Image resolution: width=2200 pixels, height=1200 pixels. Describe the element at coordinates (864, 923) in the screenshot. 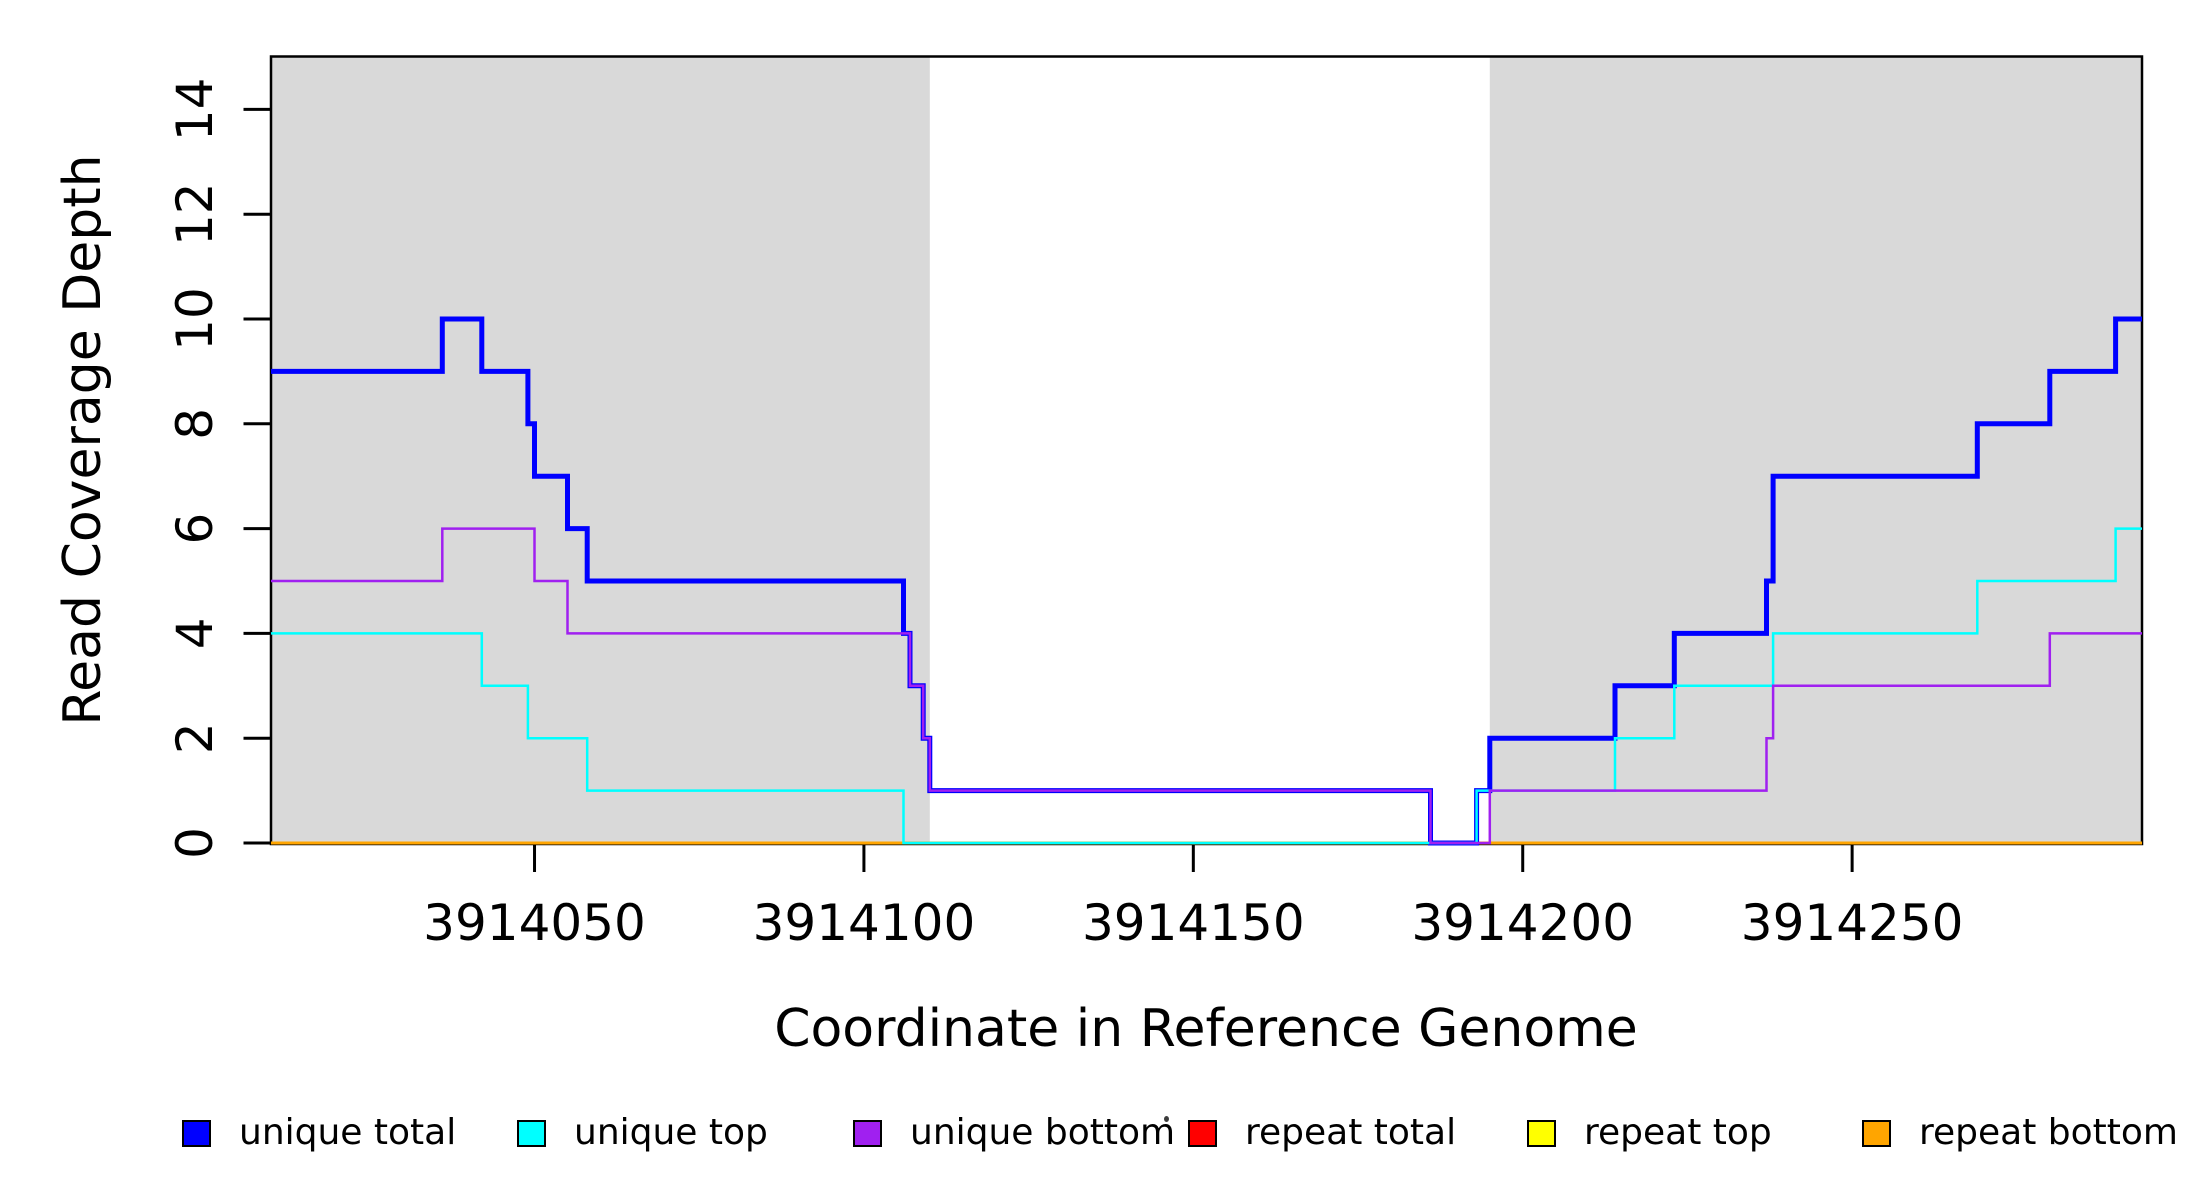

I see `x-tick-label: 3914100` at that location.